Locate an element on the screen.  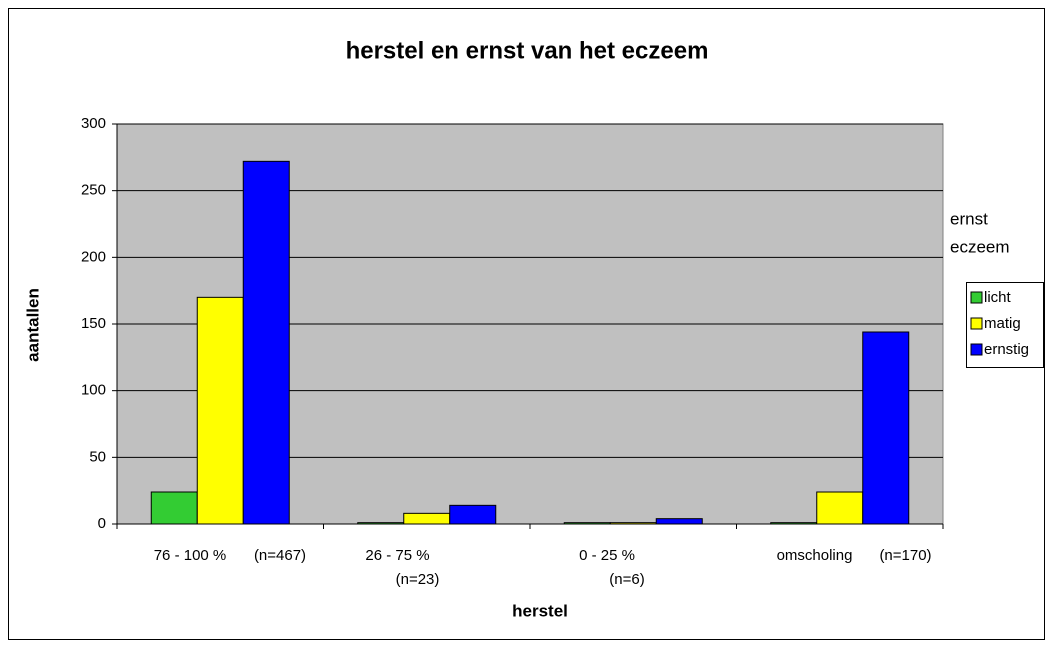
legend-label: ernstig is located at coordinates (1006, 349).